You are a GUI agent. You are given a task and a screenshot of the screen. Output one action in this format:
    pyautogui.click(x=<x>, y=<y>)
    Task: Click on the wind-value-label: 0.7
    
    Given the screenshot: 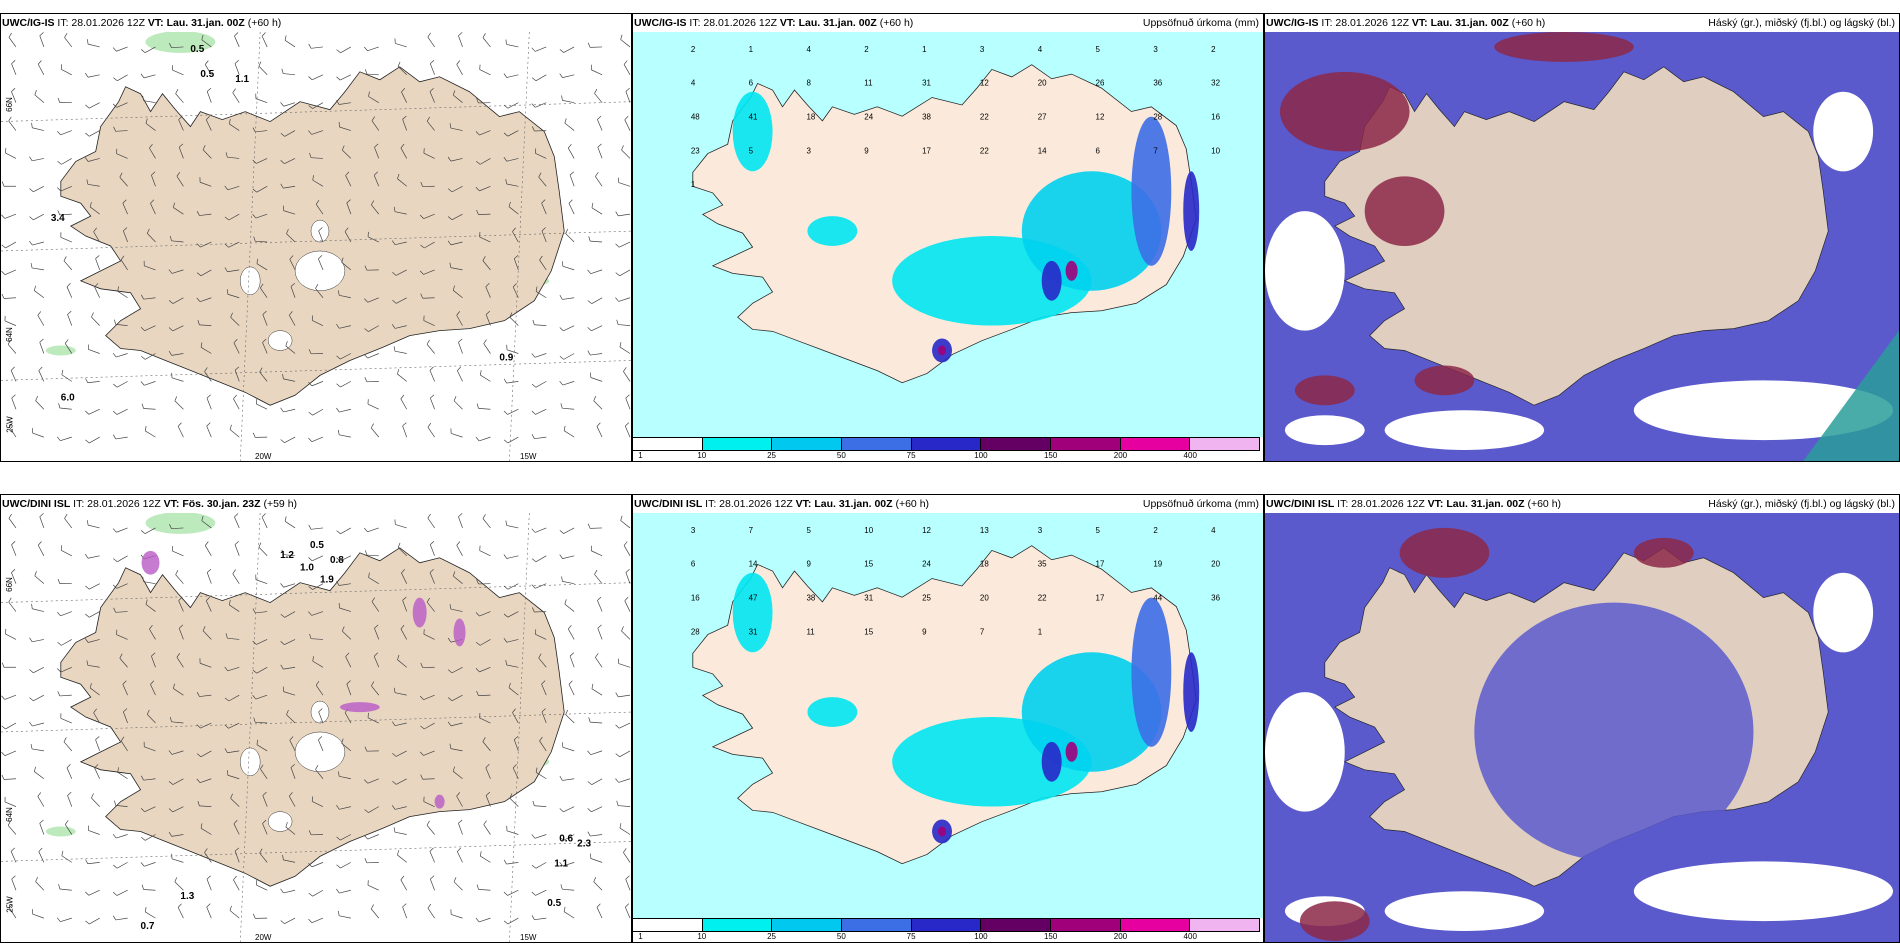 What is the action you would take?
    pyautogui.click(x=148, y=926)
    